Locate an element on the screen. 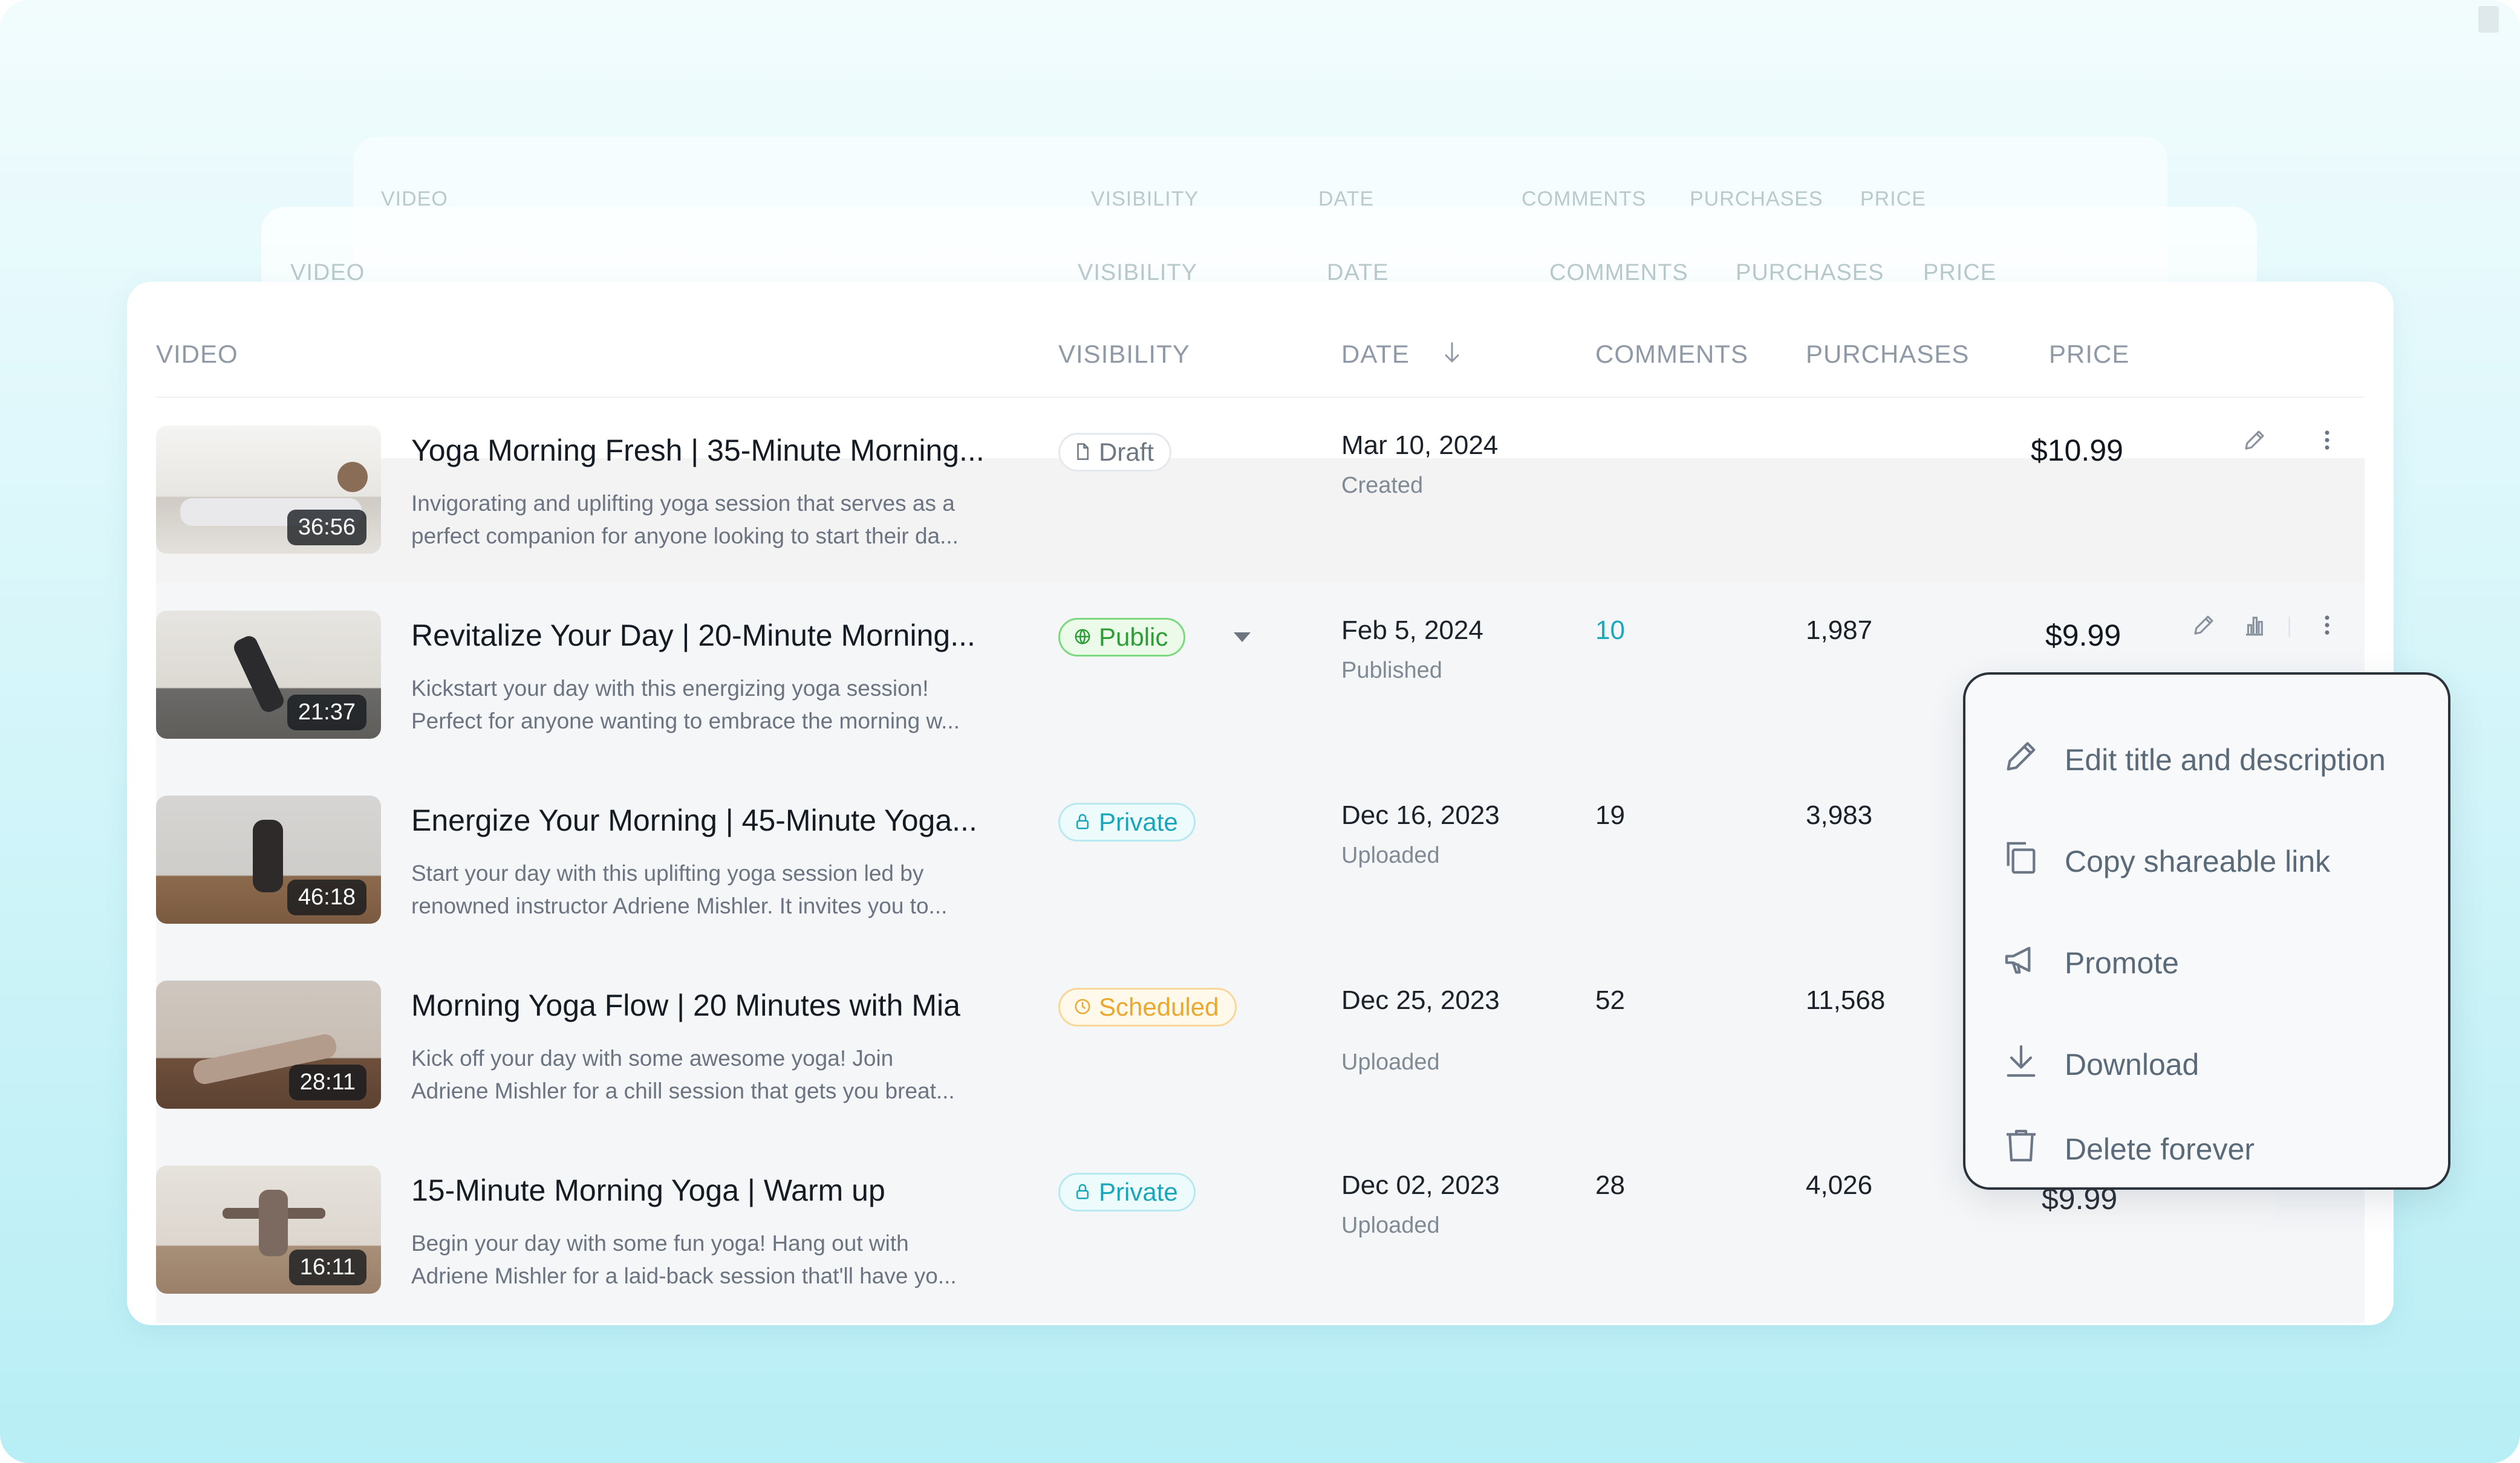 Image resolution: width=2520 pixels, height=1463 pixels. comments-count: 19 is located at coordinates (1610, 815).